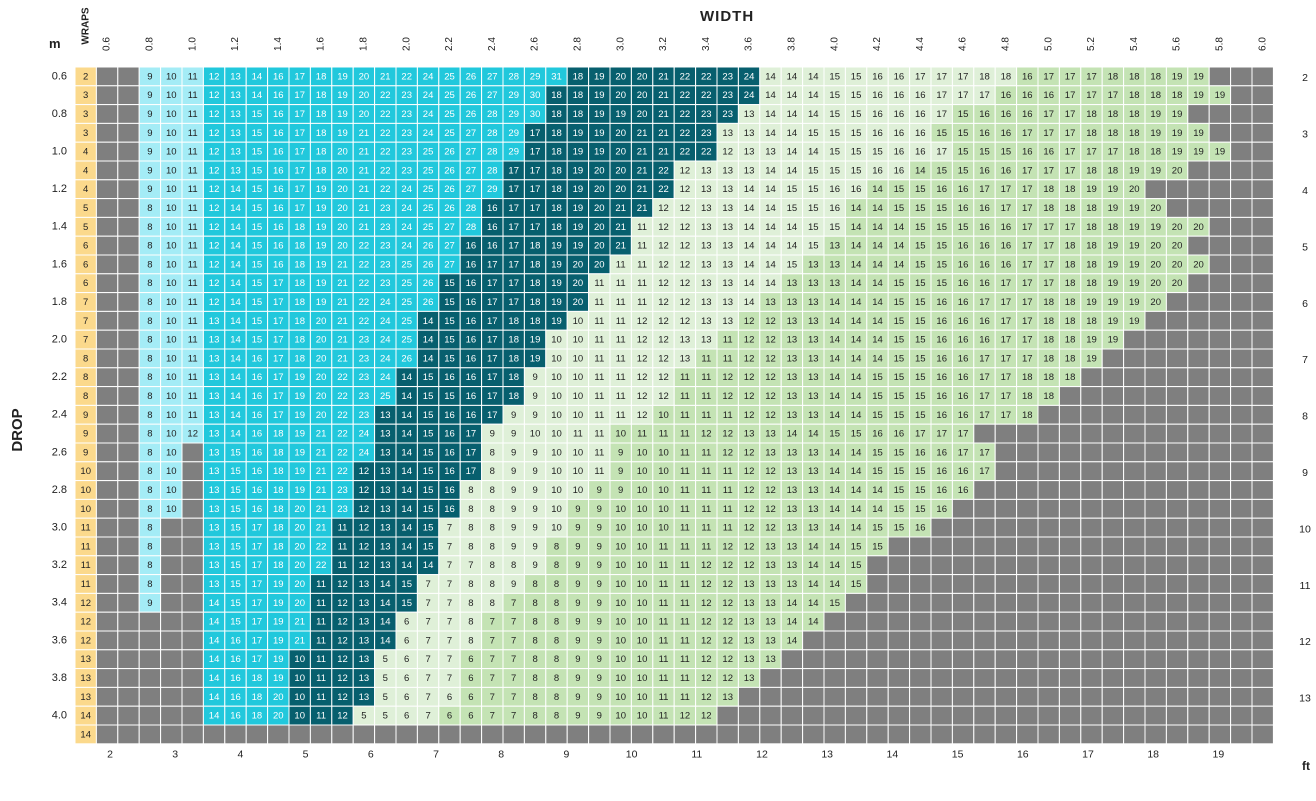  I want to click on cell-label: 13, so click(770, 302).